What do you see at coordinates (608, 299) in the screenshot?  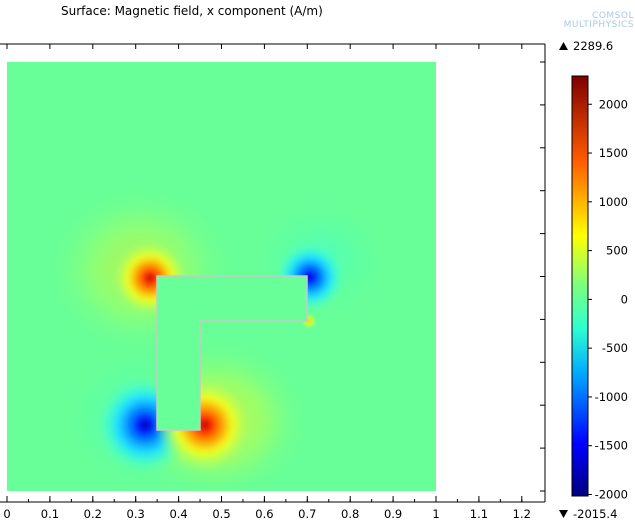 I see `colorbar-ticks: 2000 1500 1000 500 0 -500 -1000 -1500 -2000` at bounding box center [608, 299].